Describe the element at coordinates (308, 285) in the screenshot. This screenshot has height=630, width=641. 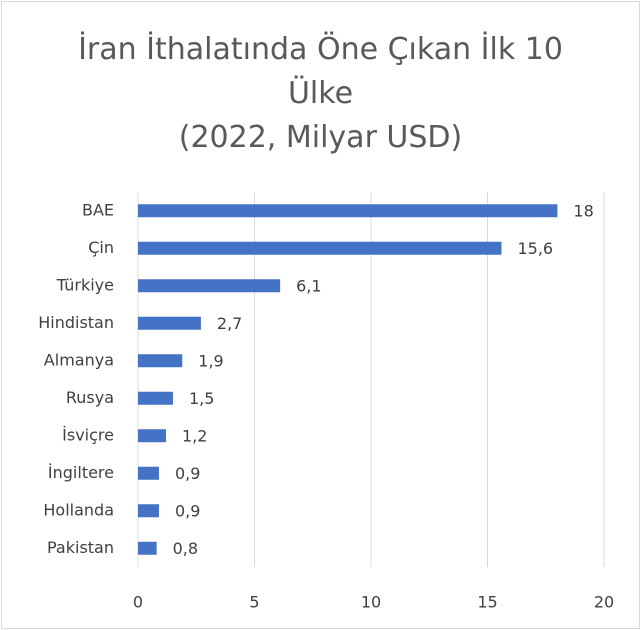
I see `data-label: 6,1` at that location.